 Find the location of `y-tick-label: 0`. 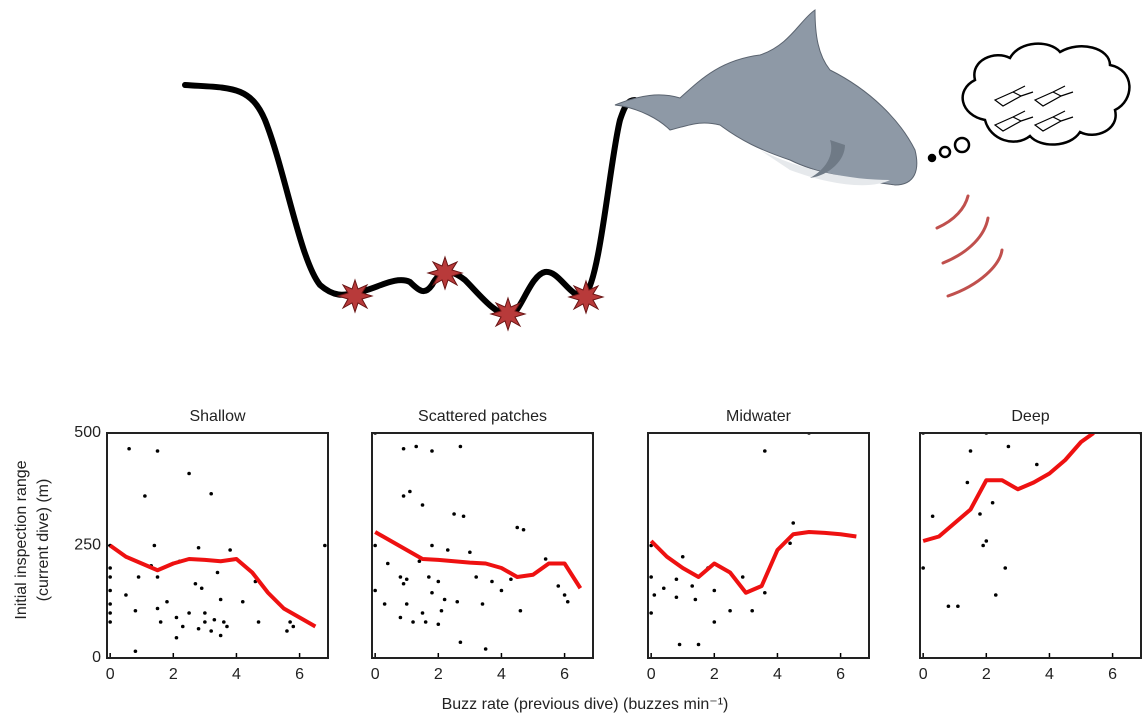

y-tick-label: 0 is located at coordinates (96, 657).